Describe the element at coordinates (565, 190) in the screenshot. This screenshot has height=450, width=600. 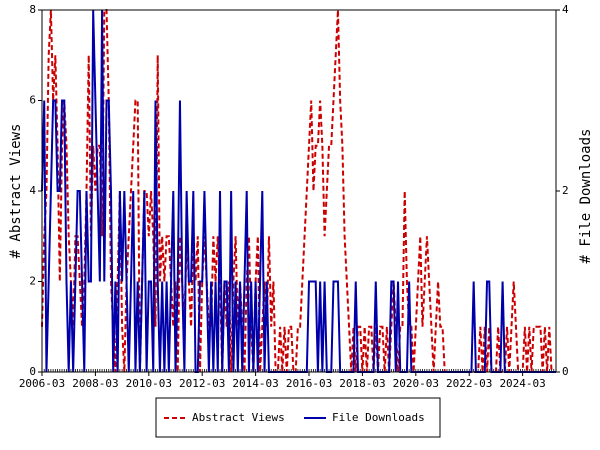
I see `y2-tick-label: 2` at that location.